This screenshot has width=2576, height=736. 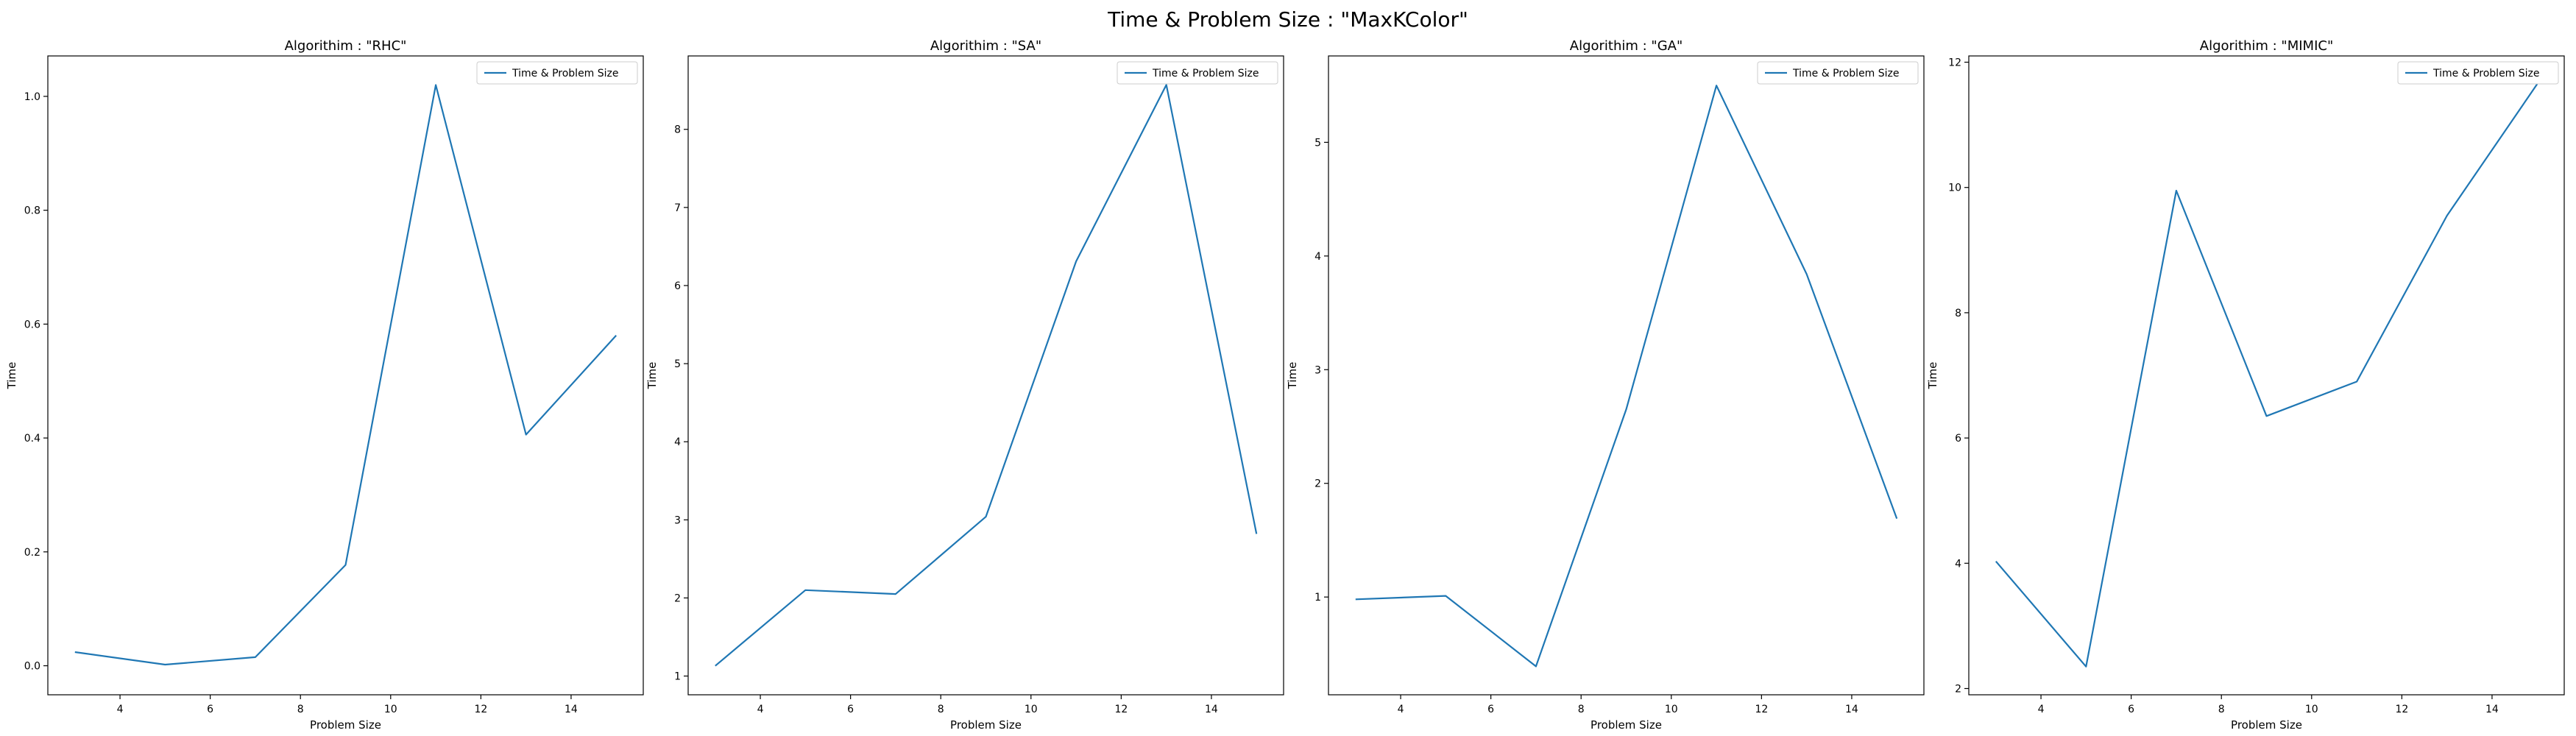 I want to click on chart-2-y-tick-label: 4, so click(x=677, y=442).